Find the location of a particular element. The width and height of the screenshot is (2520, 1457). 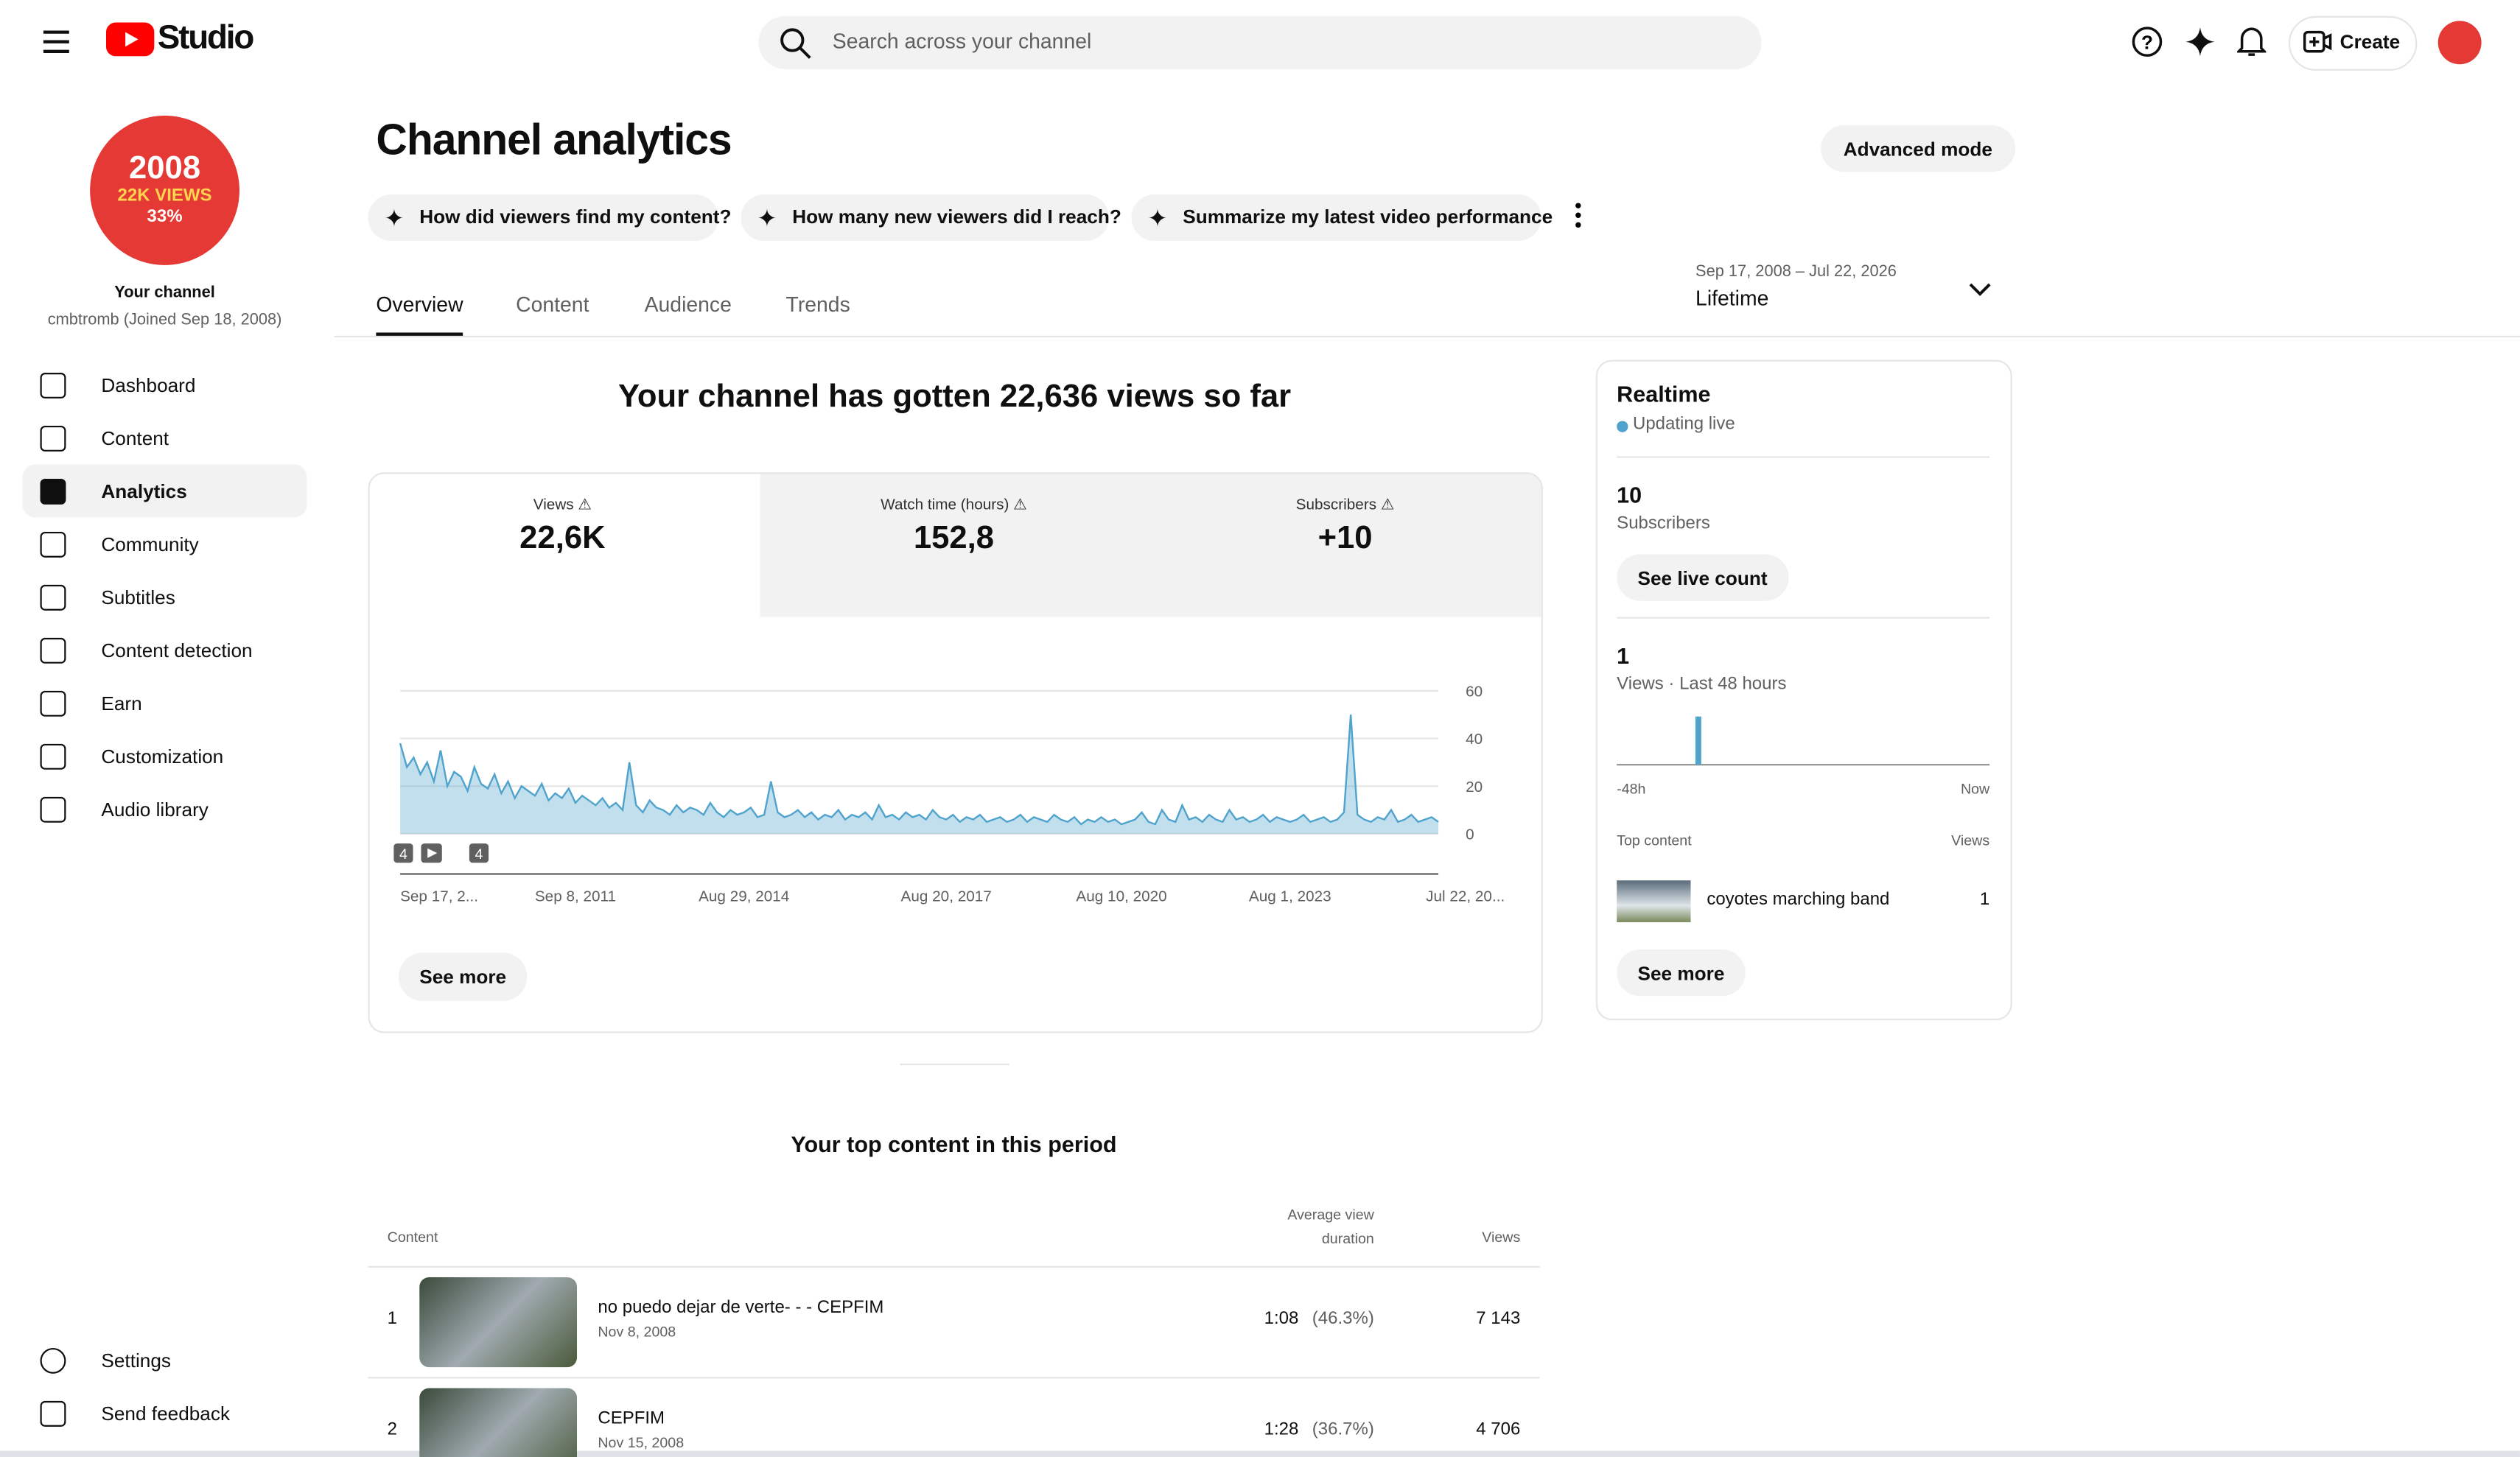

nav-item: Settings is located at coordinates (136, 1360).